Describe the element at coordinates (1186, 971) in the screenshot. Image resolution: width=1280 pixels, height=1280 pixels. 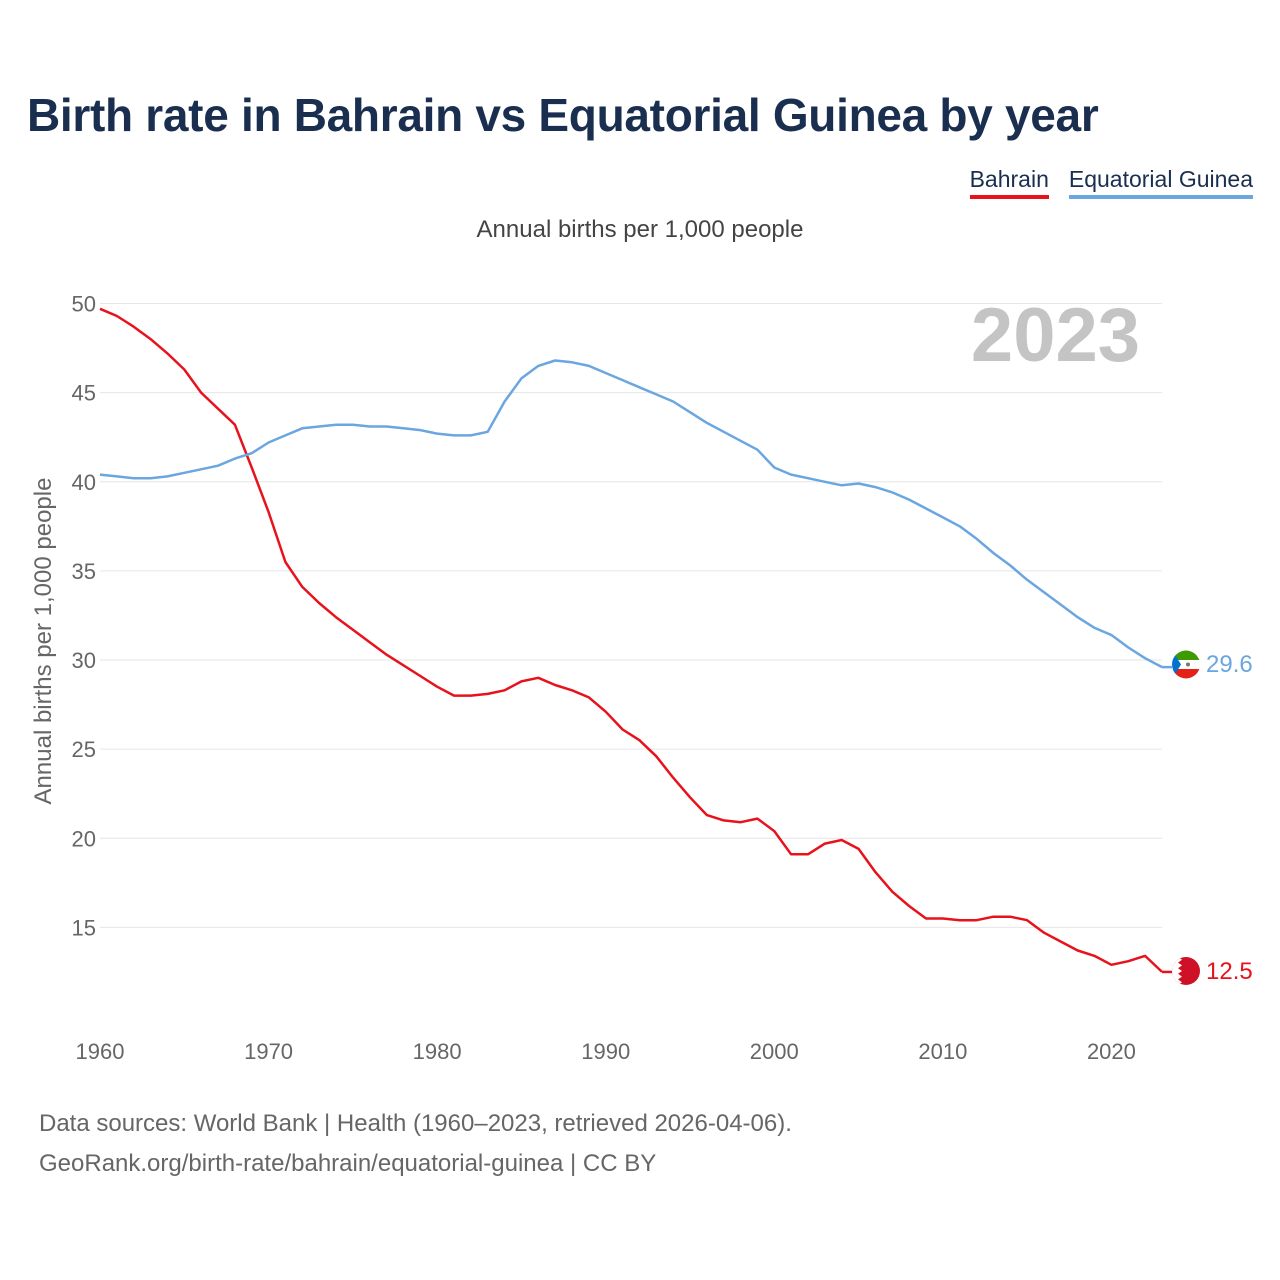
I see `bahrain-flag-icon` at that location.